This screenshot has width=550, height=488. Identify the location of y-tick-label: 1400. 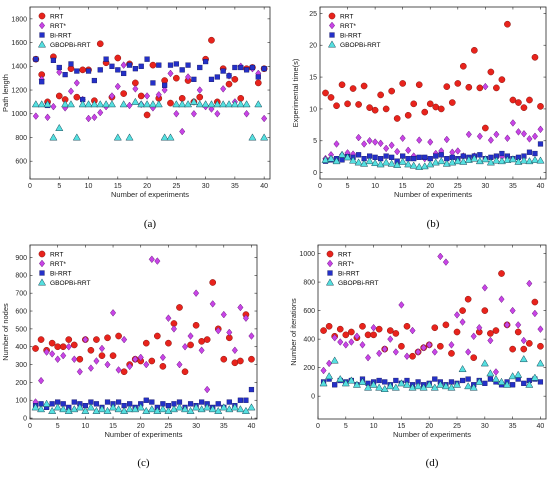
(19, 67).